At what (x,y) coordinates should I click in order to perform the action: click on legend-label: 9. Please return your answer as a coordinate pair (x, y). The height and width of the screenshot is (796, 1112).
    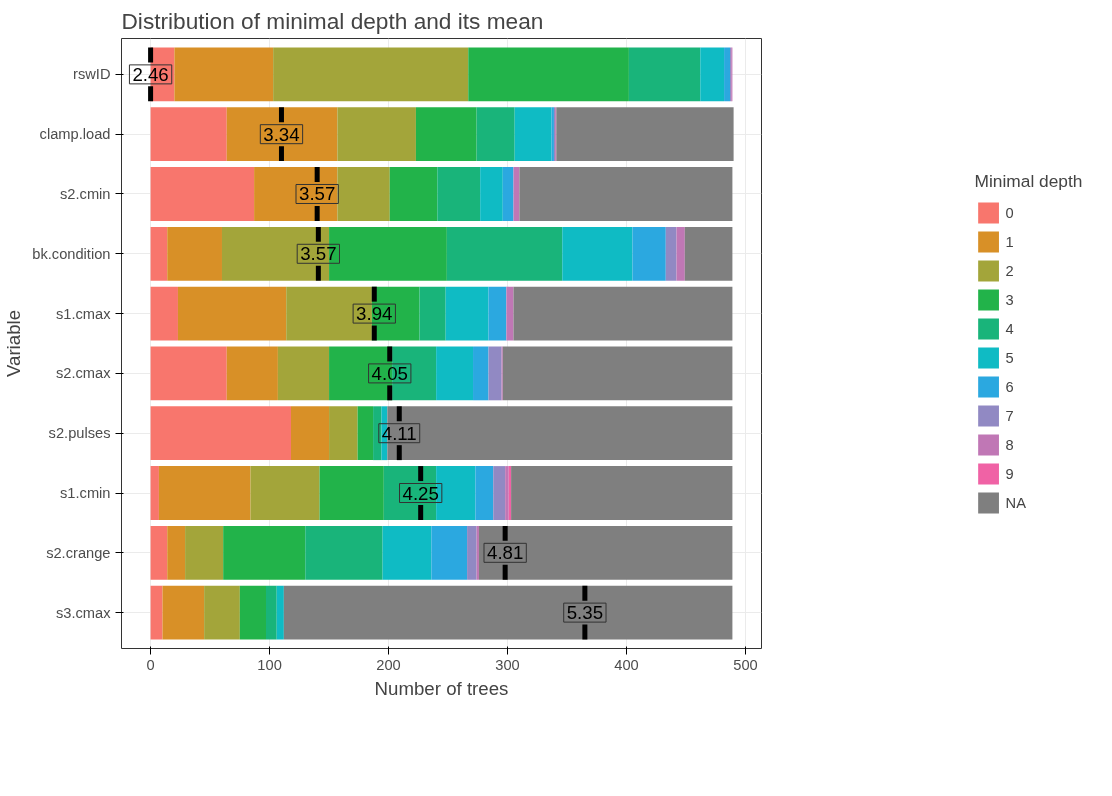
    Looking at the image, I should click on (1010, 474).